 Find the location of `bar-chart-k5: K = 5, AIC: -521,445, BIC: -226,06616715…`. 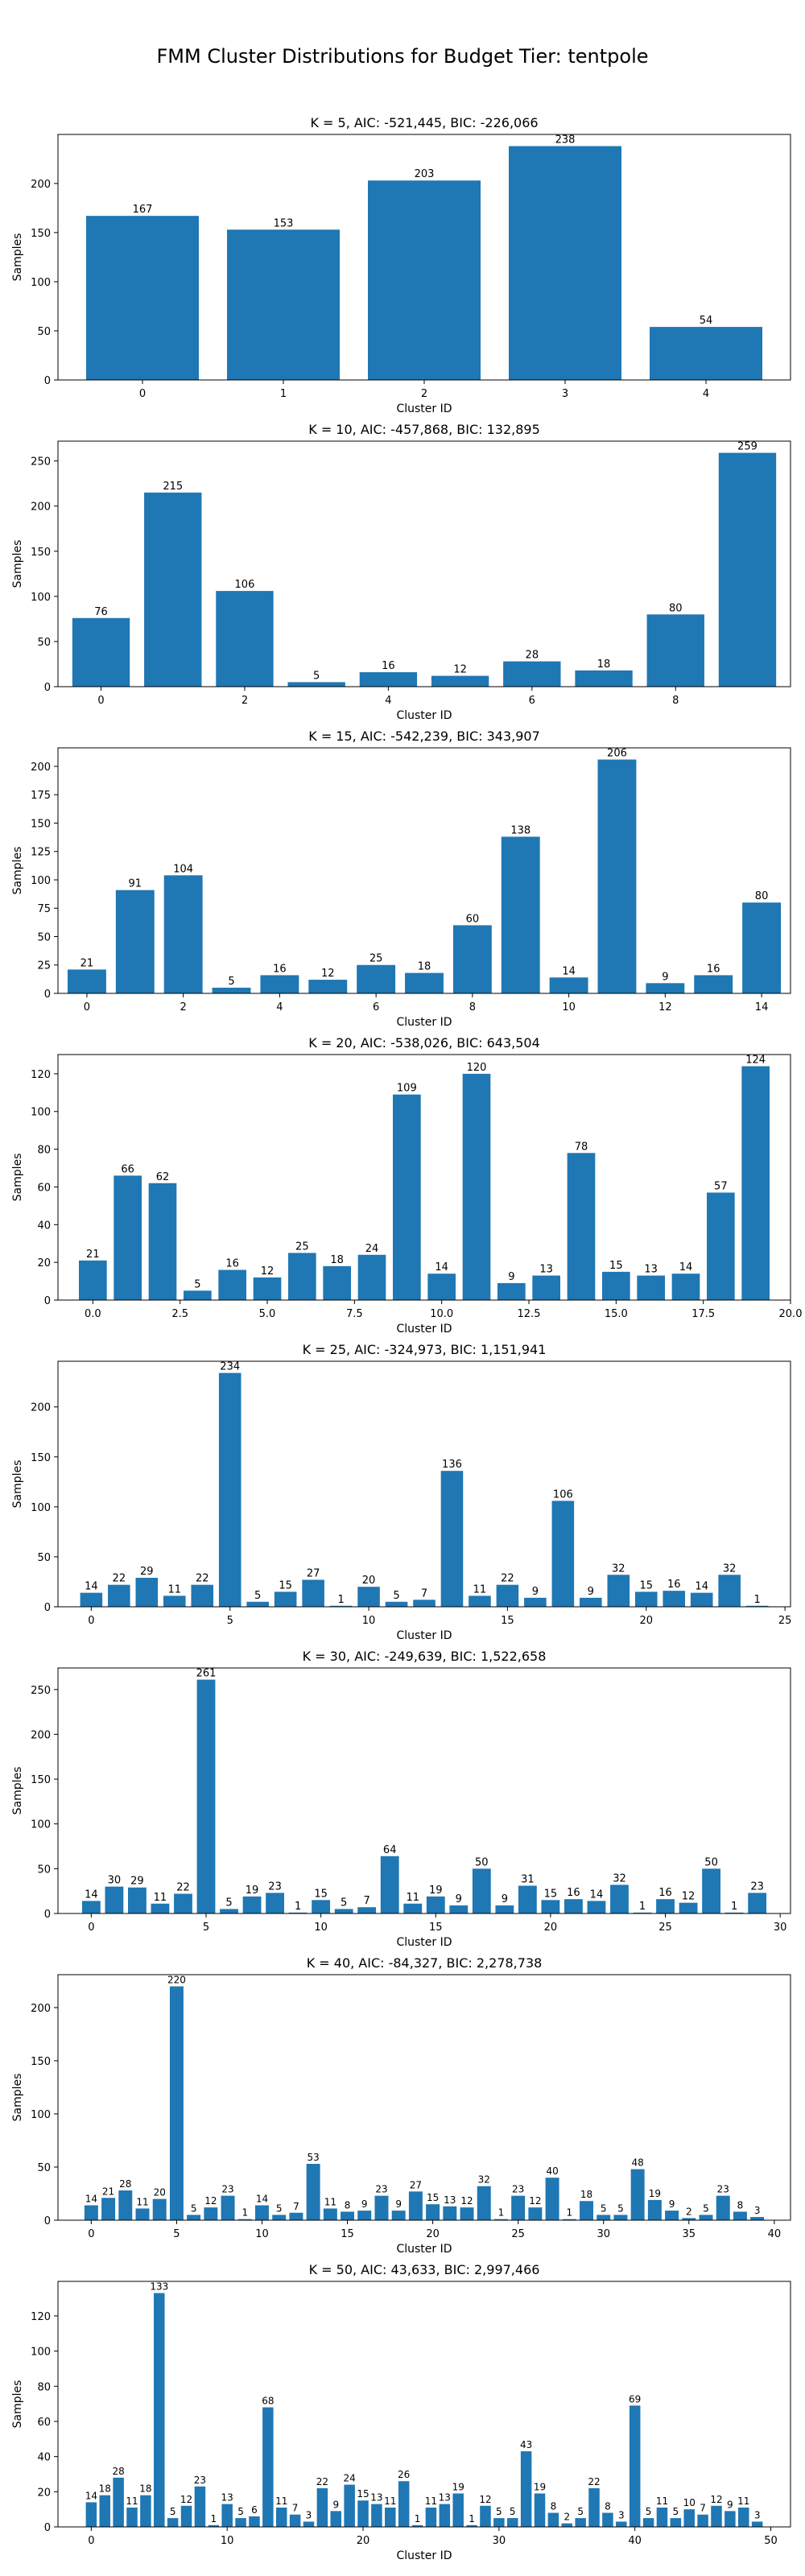

bar-chart-k5: K = 5, AIC: -521,445, BIC: -226,06616715… is located at coordinates (401, 265).